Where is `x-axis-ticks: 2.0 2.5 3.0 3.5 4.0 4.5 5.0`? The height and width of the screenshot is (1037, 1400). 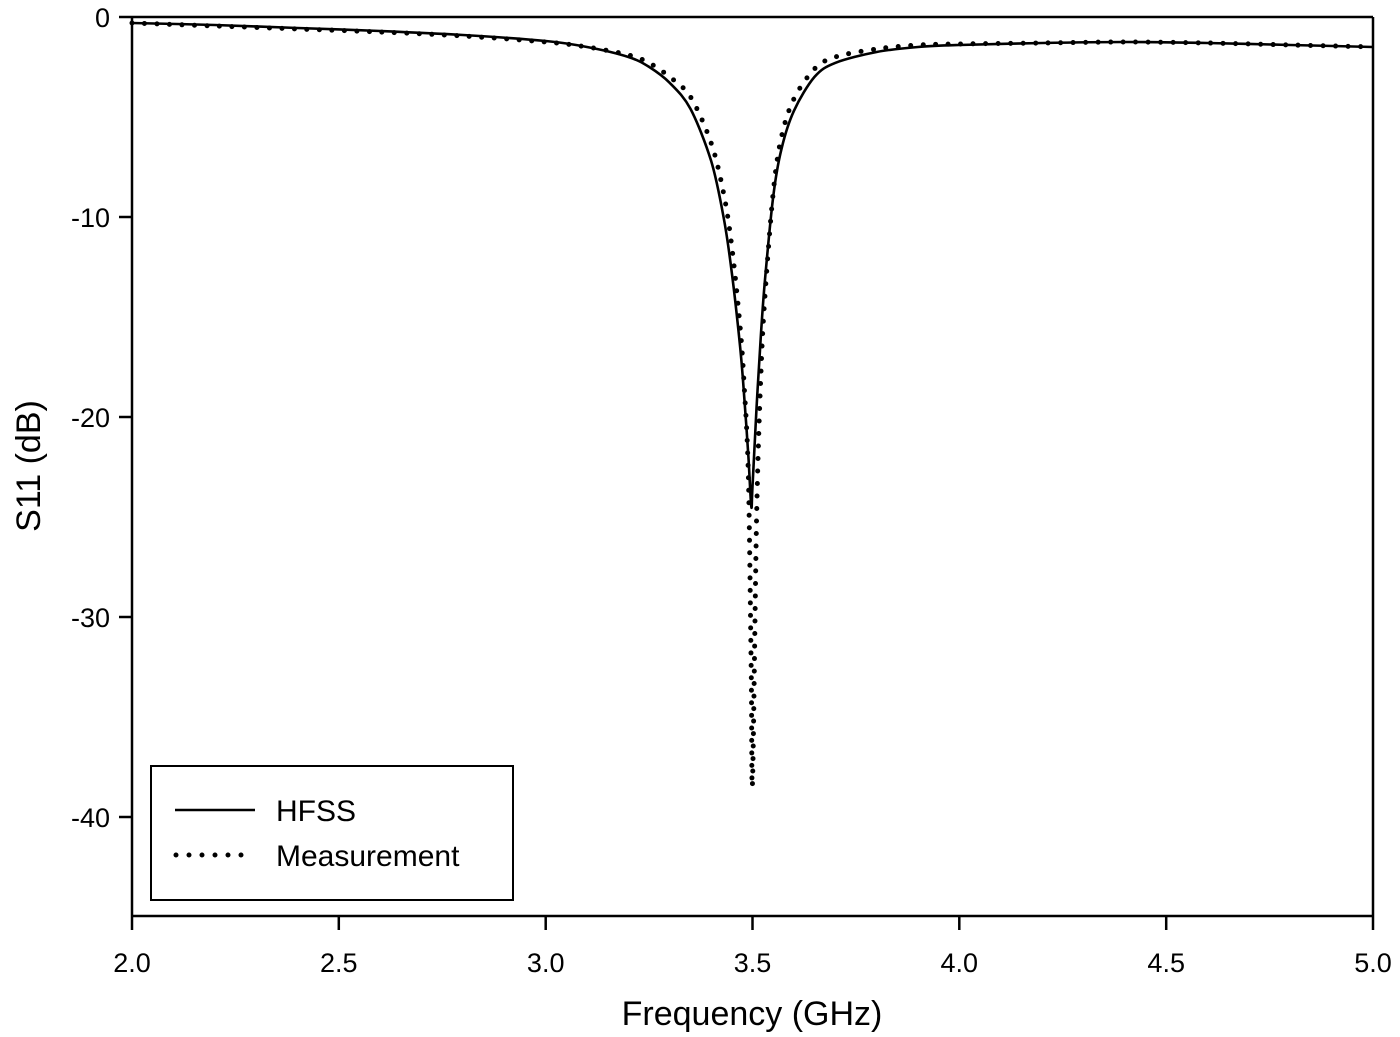 x-axis-ticks: 2.0 2.5 3.0 3.5 4.0 4.5 5.0 is located at coordinates (752, 947).